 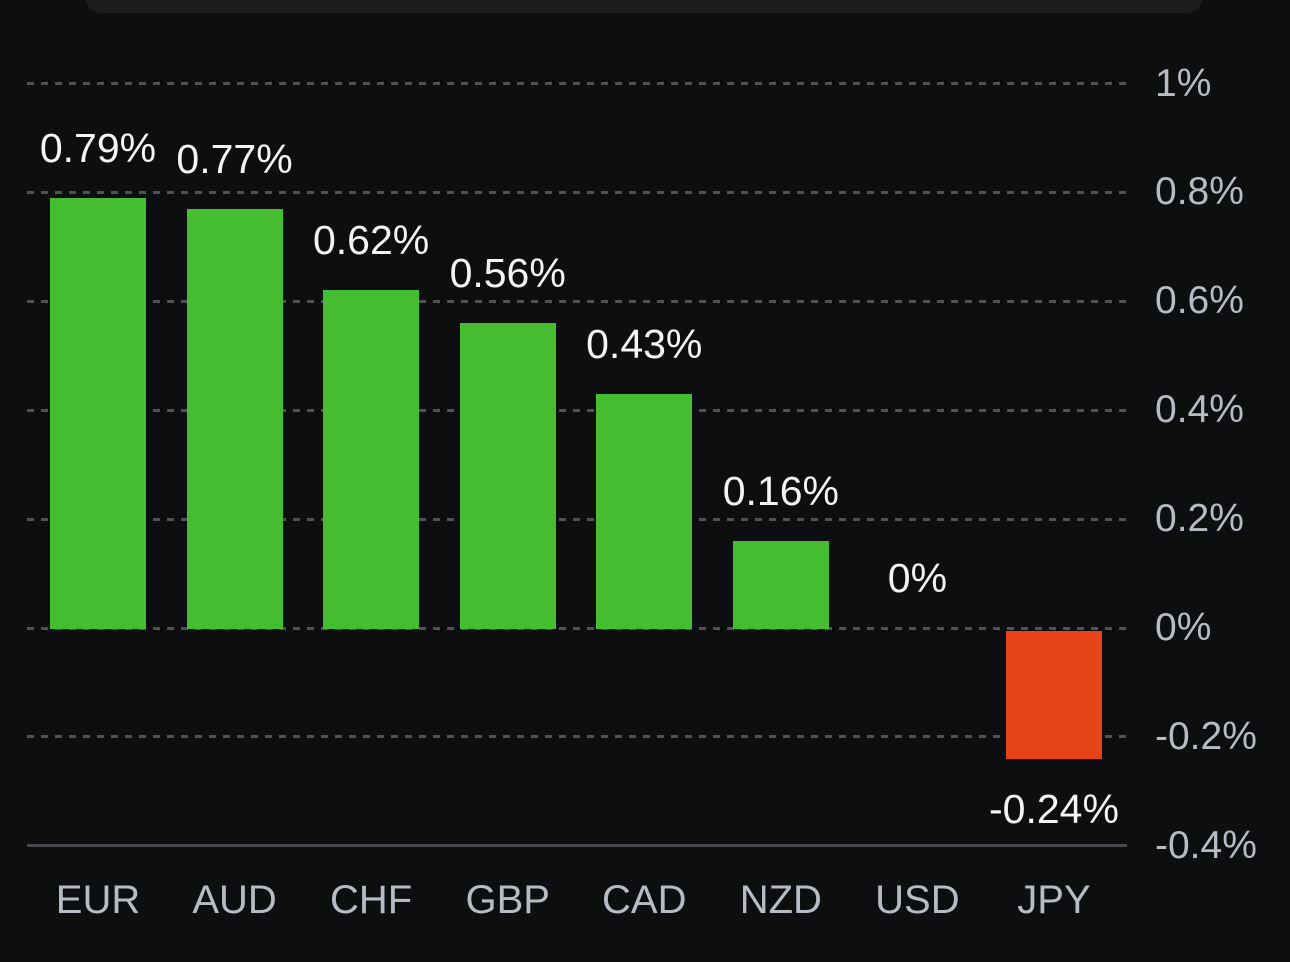 I want to click on bar-CAD, so click(x=644, y=511).